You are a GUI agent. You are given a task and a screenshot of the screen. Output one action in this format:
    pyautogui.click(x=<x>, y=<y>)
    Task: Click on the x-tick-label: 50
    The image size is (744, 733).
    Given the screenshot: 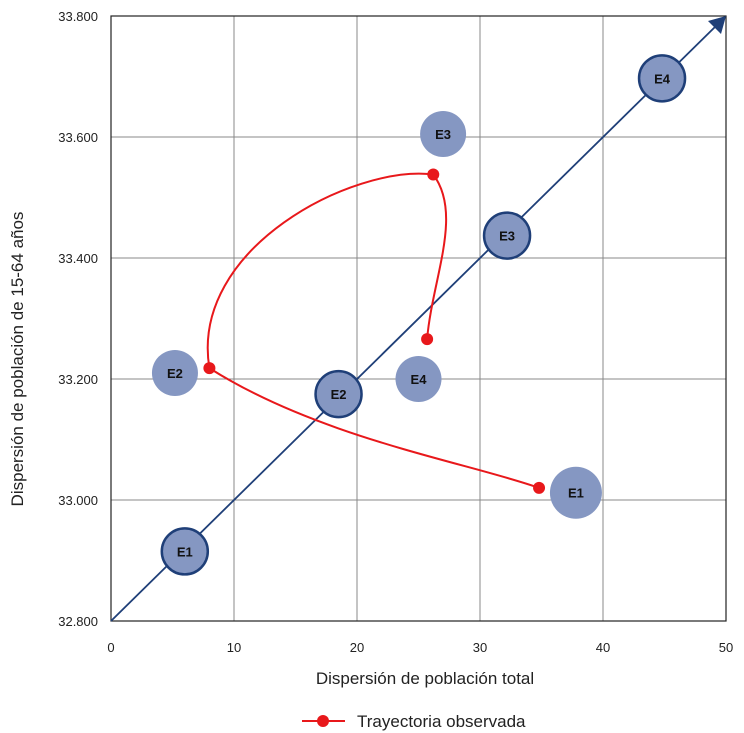 What is the action you would take?
    pyautogui.click(x=726, y=647)
    